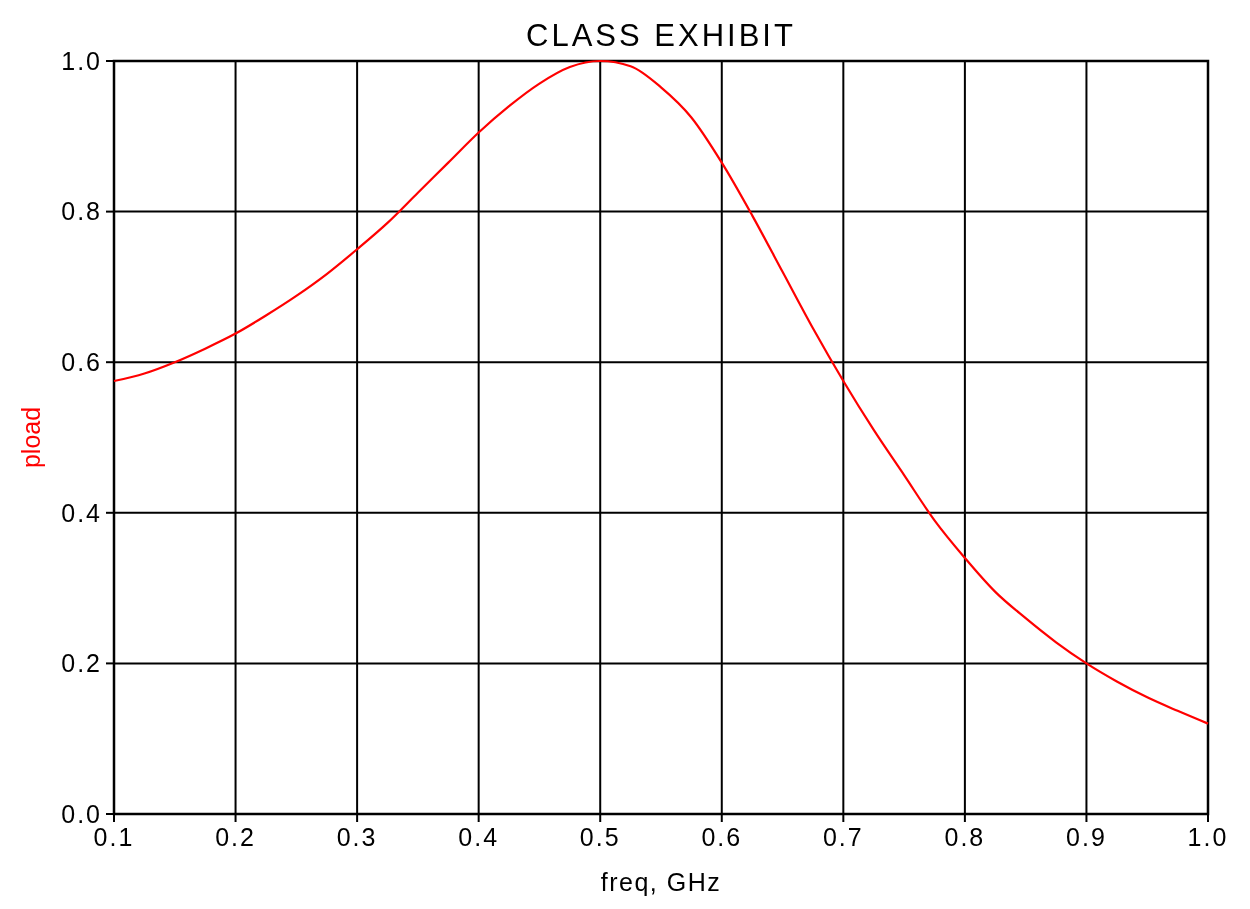 The image size is (1250, 909). I want to click on y-tick-label: 1.0, so click(81, 60).